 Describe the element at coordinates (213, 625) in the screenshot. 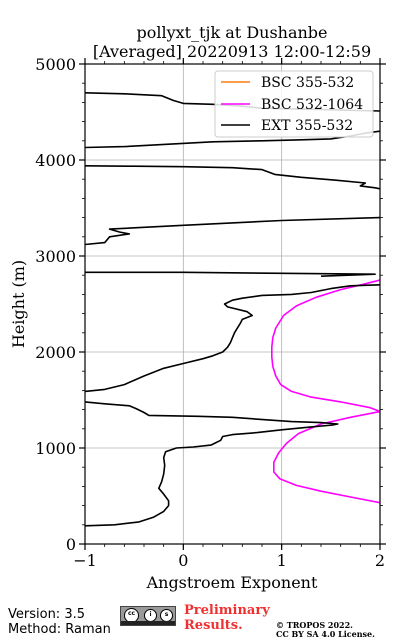

I see `preliminary-line-2: Results.` at that location.